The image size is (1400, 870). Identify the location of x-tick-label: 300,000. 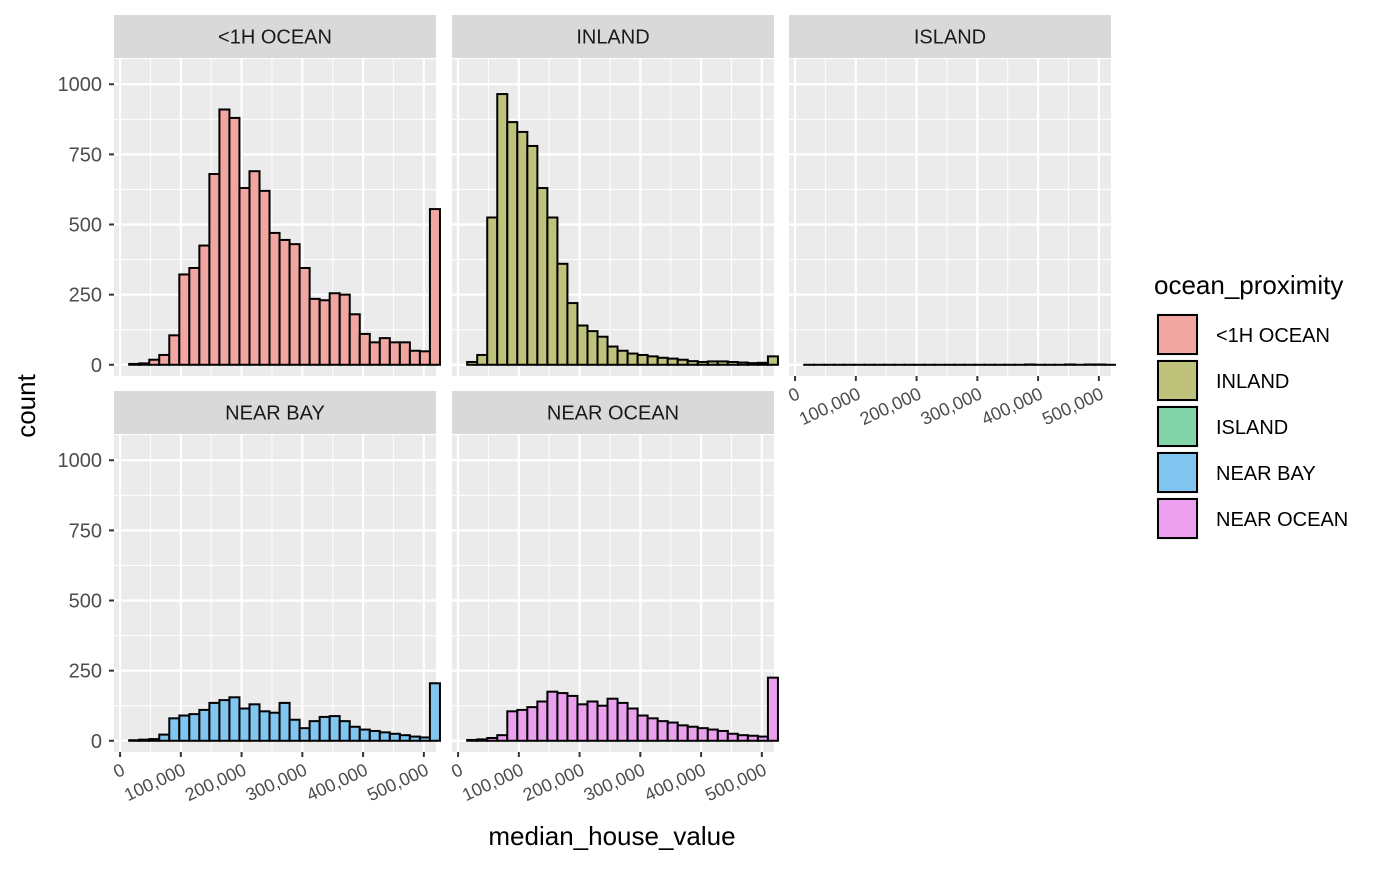
(614, 782).